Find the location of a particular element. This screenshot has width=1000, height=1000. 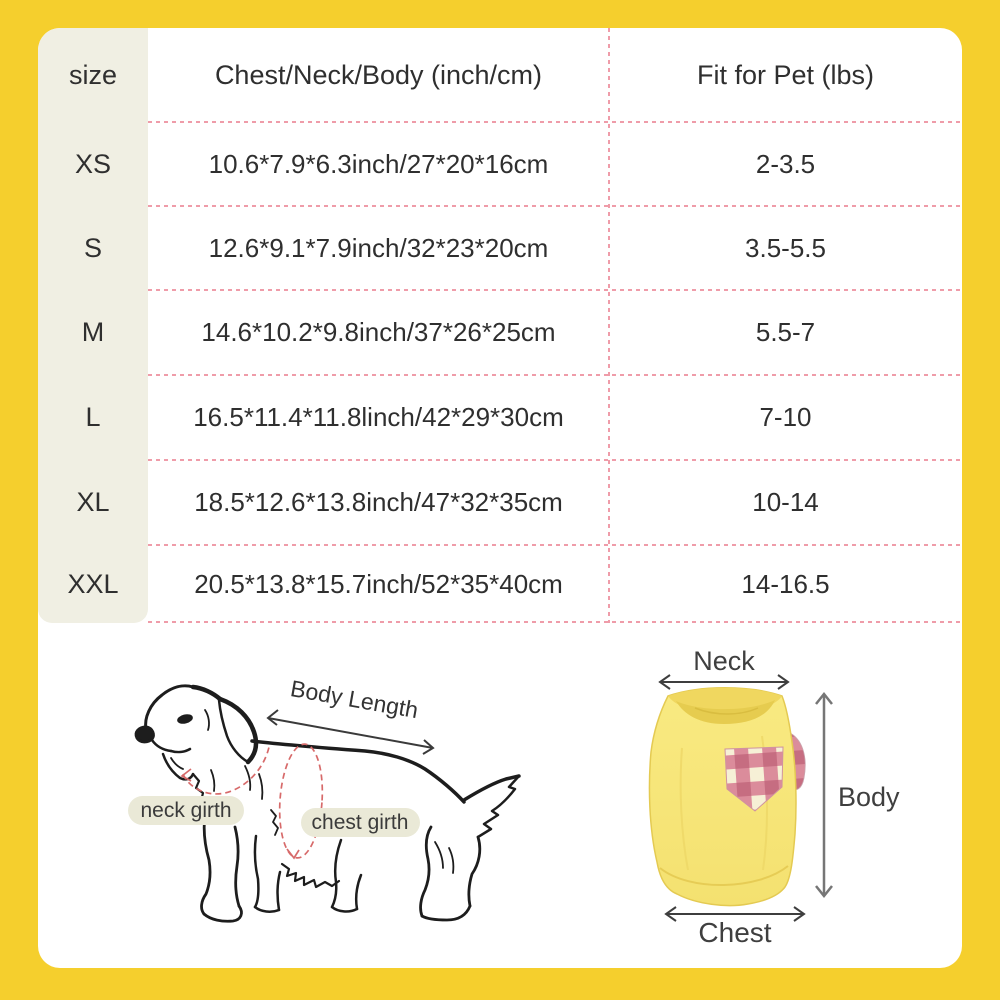

measurement-cell: 12.6*9.1*7.9inch/32*23*20cm is located at coordinates (378, 247).